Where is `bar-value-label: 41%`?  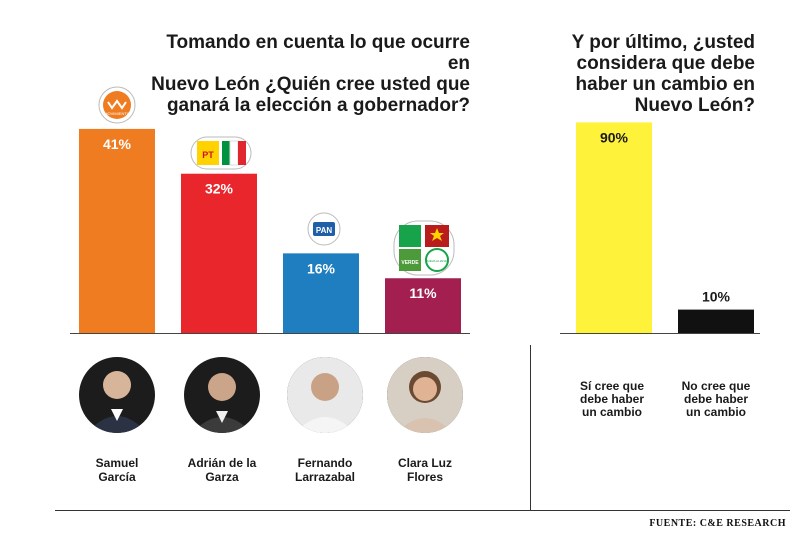 bar-value-label: 41% is located at coordinates (117, 144).